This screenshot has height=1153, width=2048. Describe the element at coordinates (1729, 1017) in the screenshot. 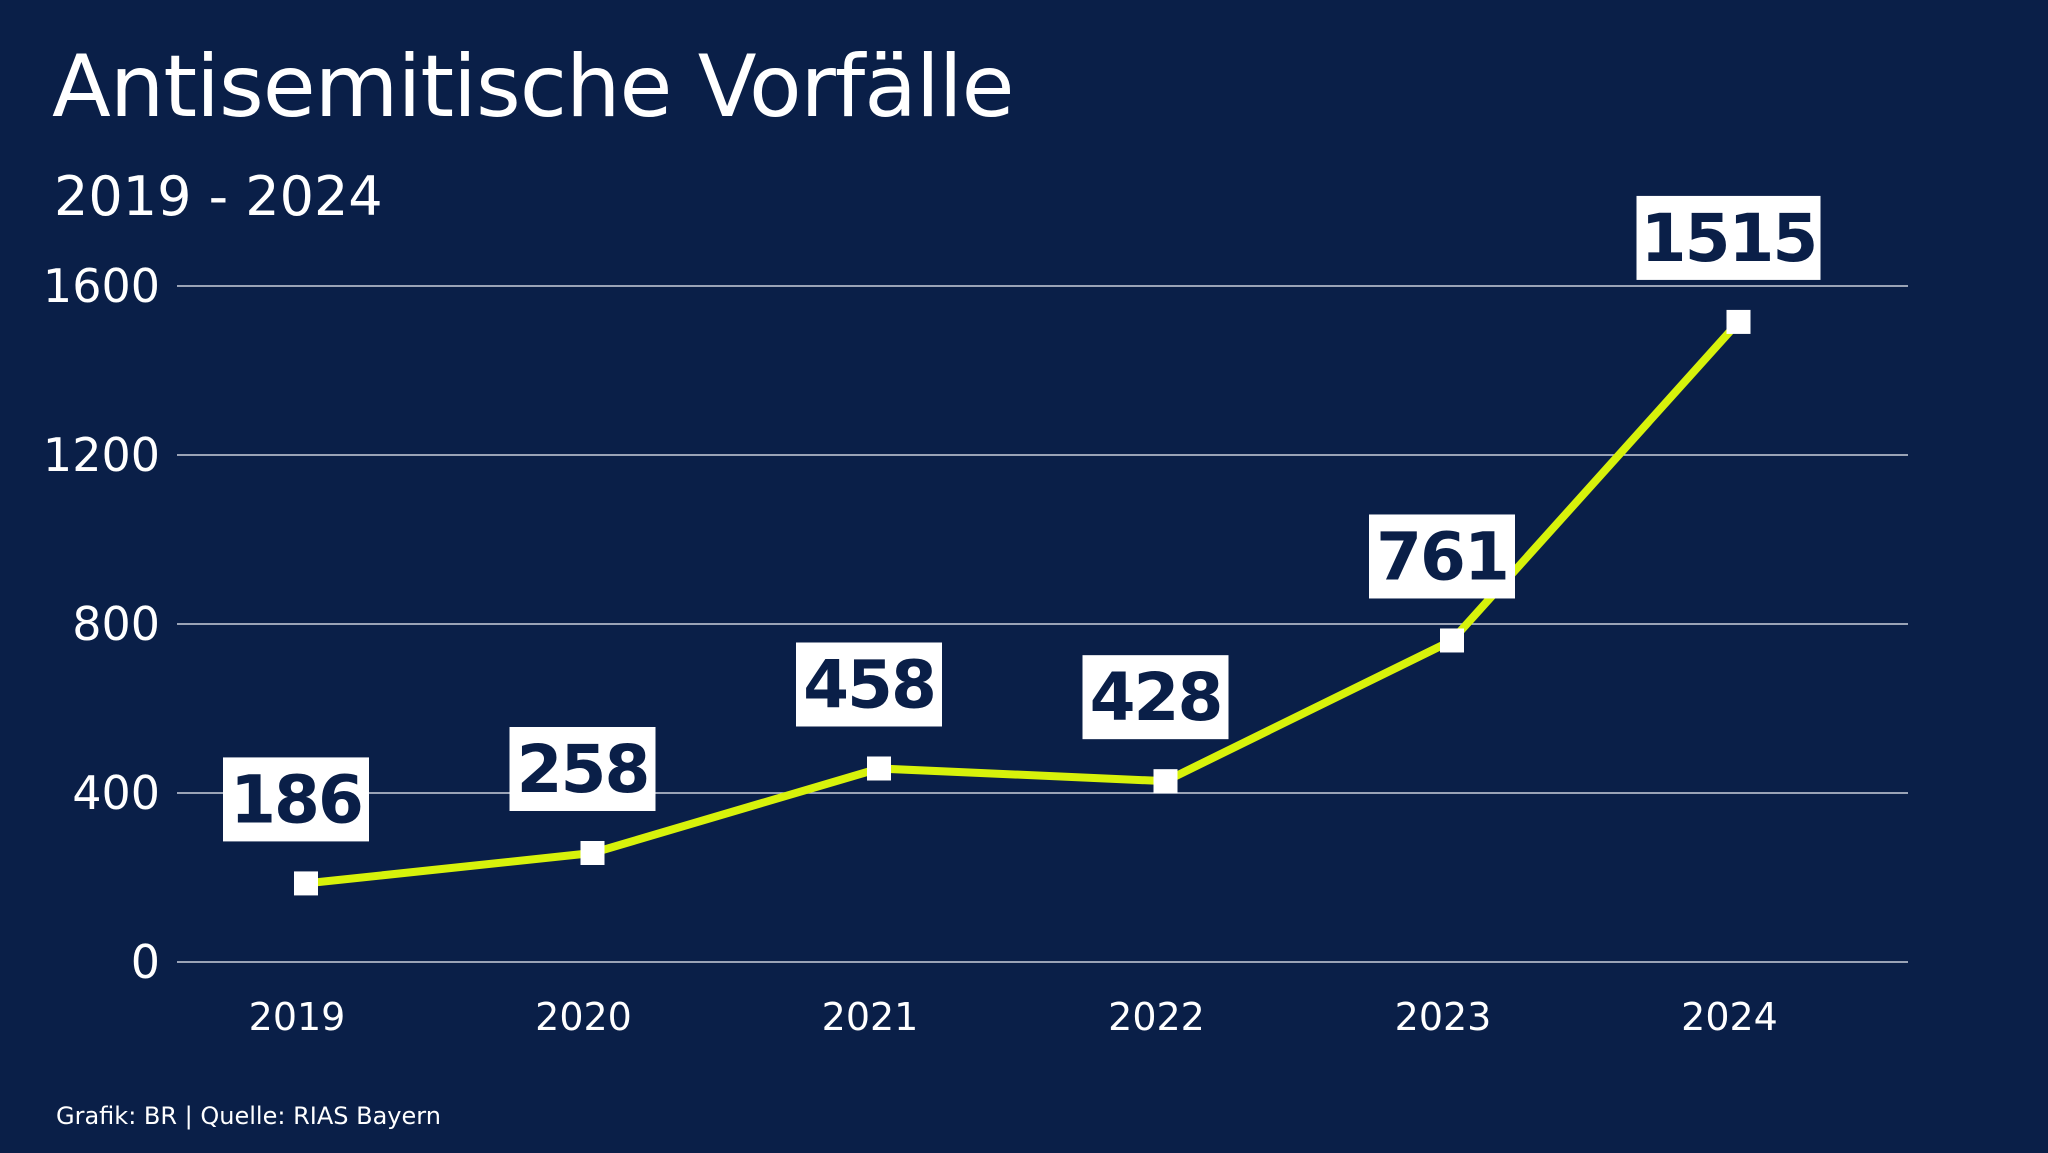

I see `x-tick-label: 2024` at that location.